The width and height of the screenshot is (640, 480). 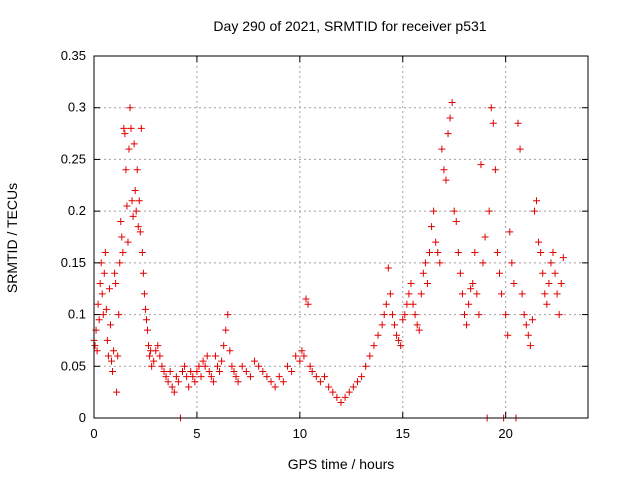 I want to click on y-tick-label: 0.05, so click(x=73, y=365).